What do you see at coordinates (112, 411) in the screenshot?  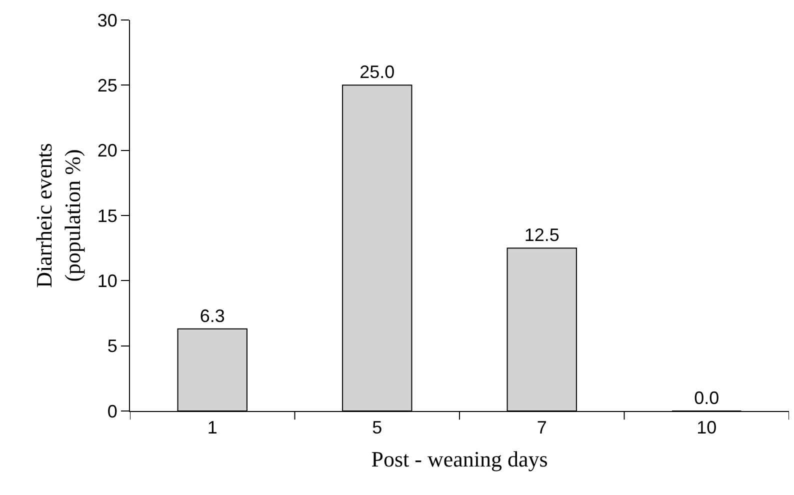 I see `y-tick-label: 0` at bounding box center [112, 411].